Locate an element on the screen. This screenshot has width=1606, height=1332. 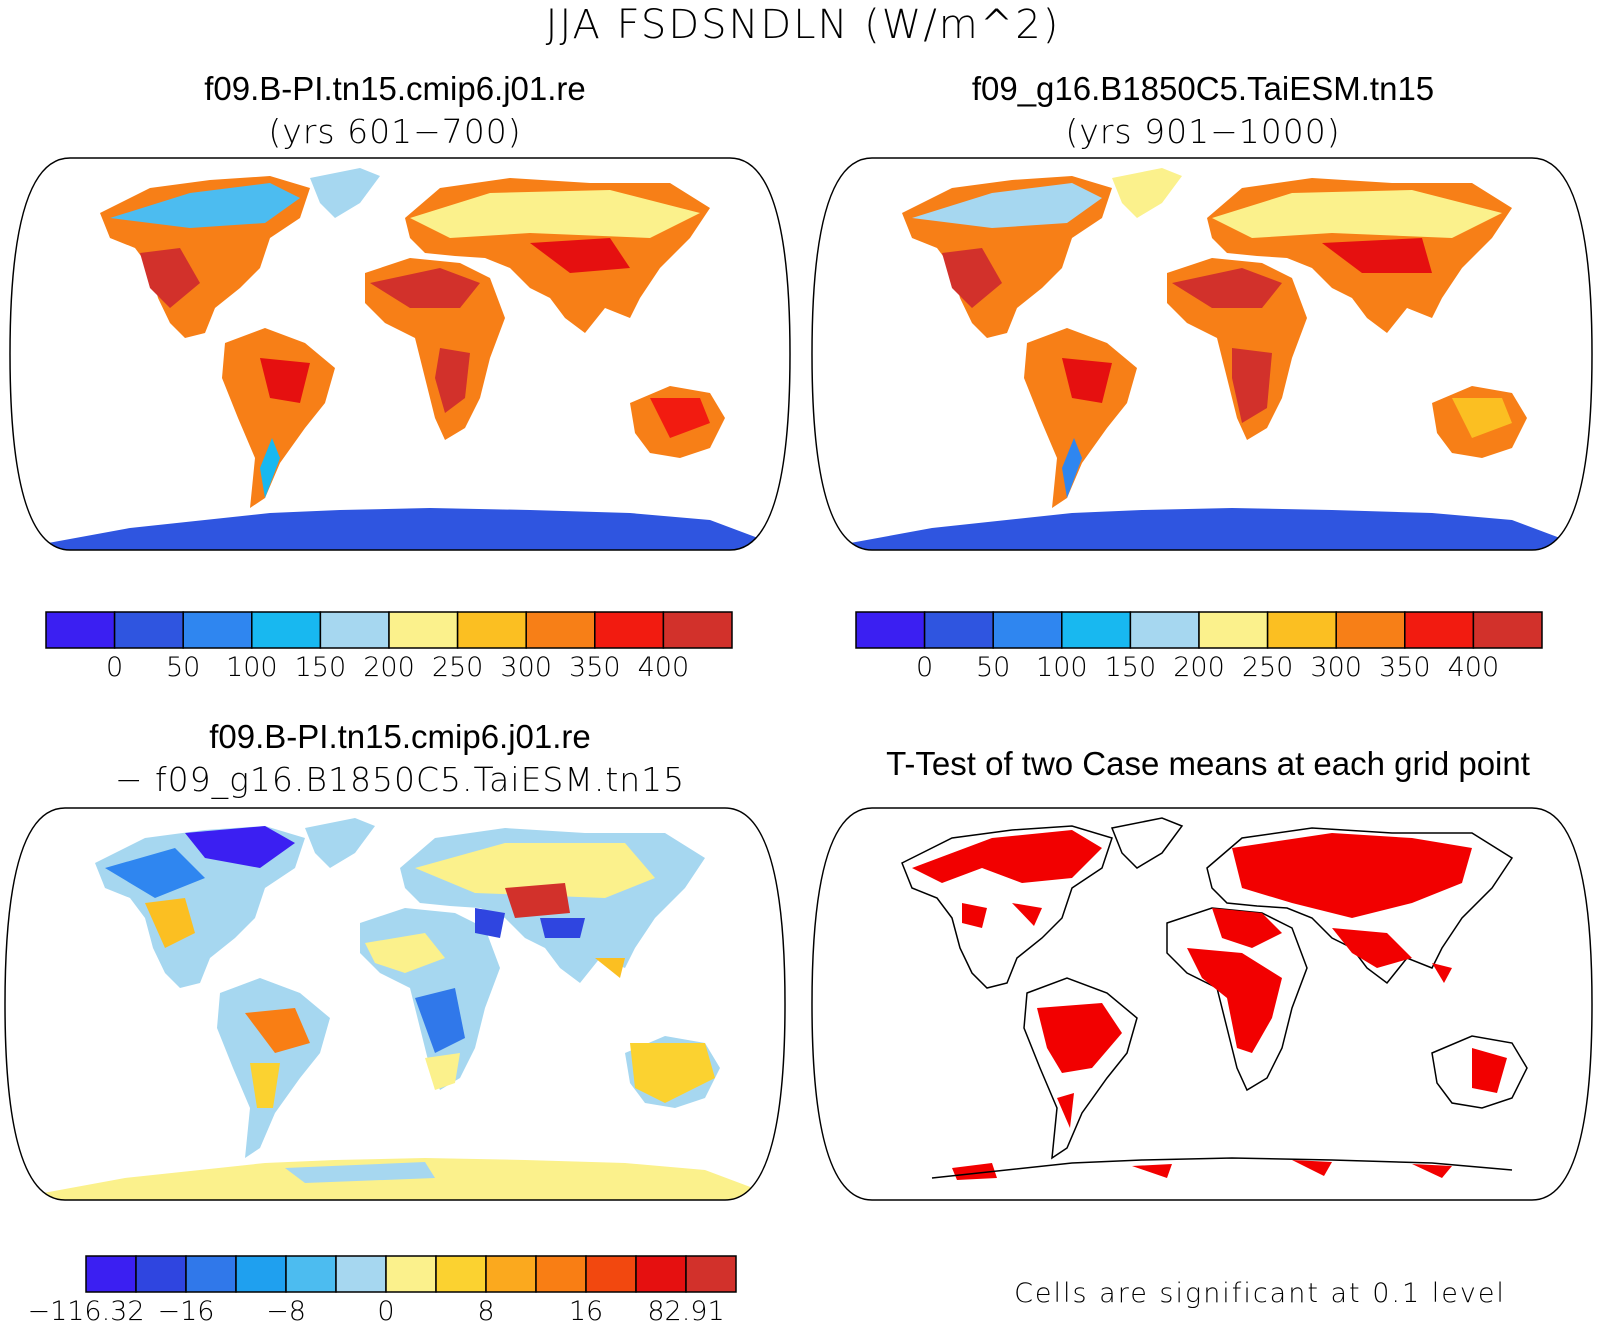
panel-top-left-subtitle: (yrs 601−700) is located at coordinates (395, 131).